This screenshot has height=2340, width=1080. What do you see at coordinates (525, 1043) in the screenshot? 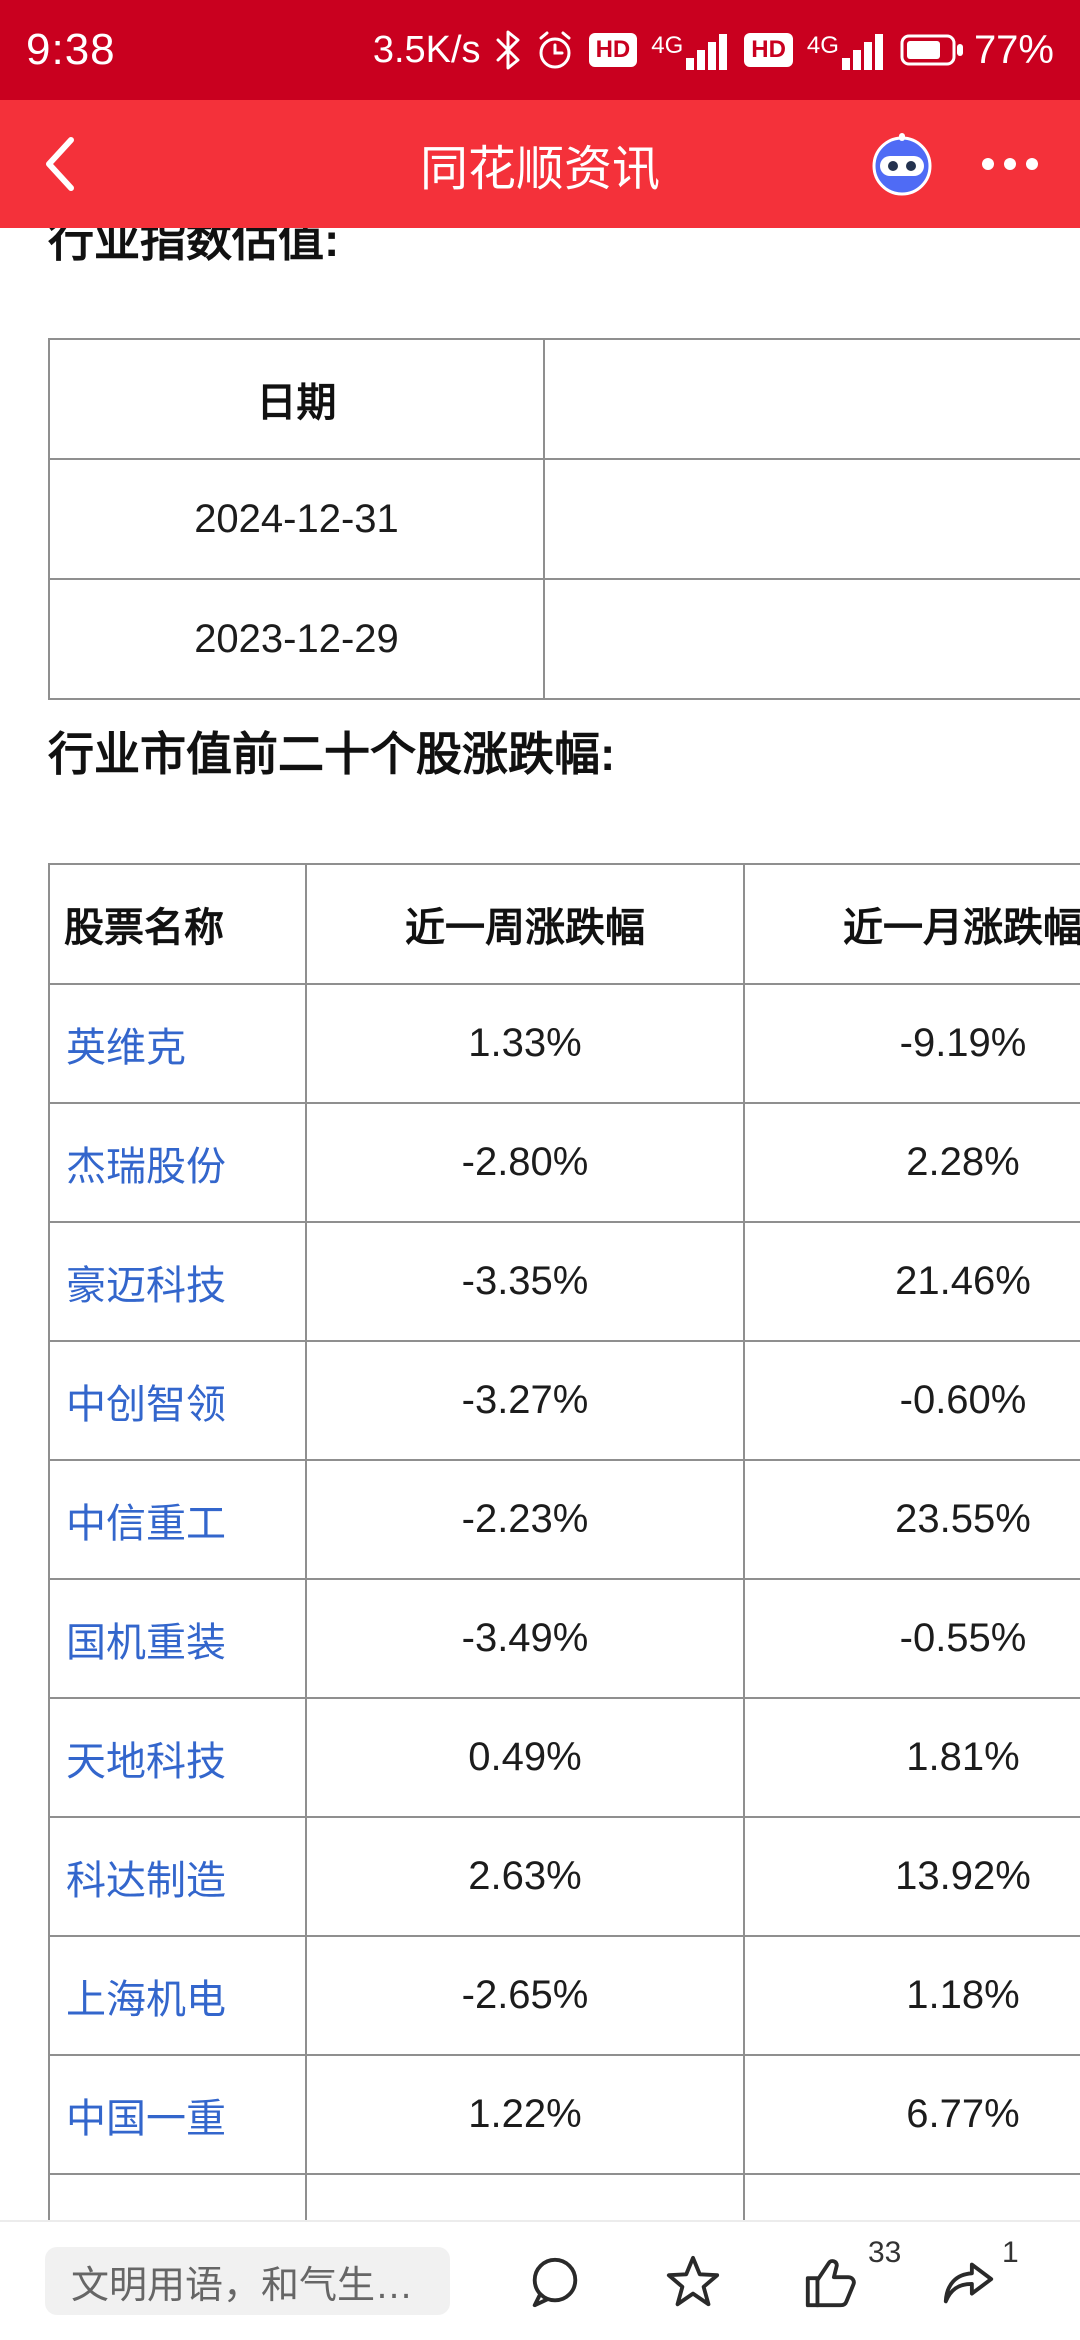
I see `week-change: 1.33%` at bounding box center [525, 1043].